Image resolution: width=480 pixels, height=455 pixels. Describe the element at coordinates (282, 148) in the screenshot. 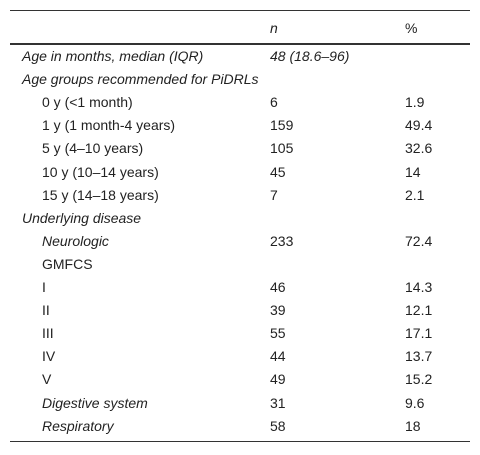

I see `cell-n: 105` at that location.